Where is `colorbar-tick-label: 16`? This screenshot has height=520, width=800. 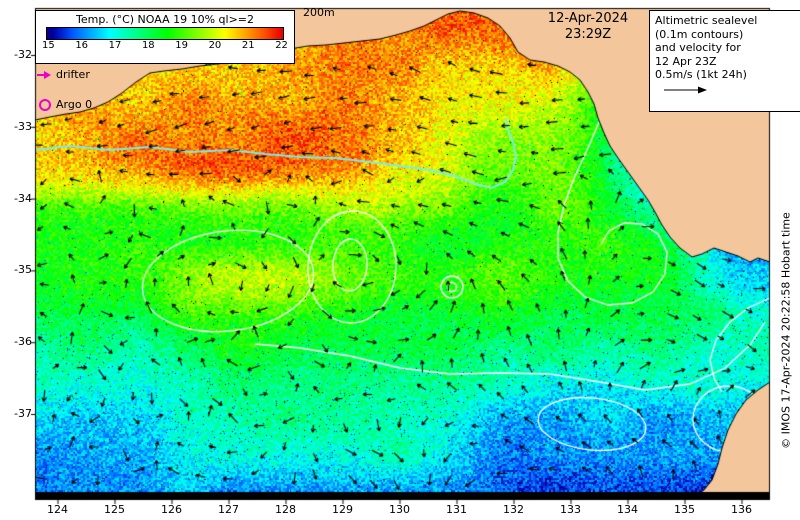 colorbar-tick-label: 16 is located at coordinates (82, 45).